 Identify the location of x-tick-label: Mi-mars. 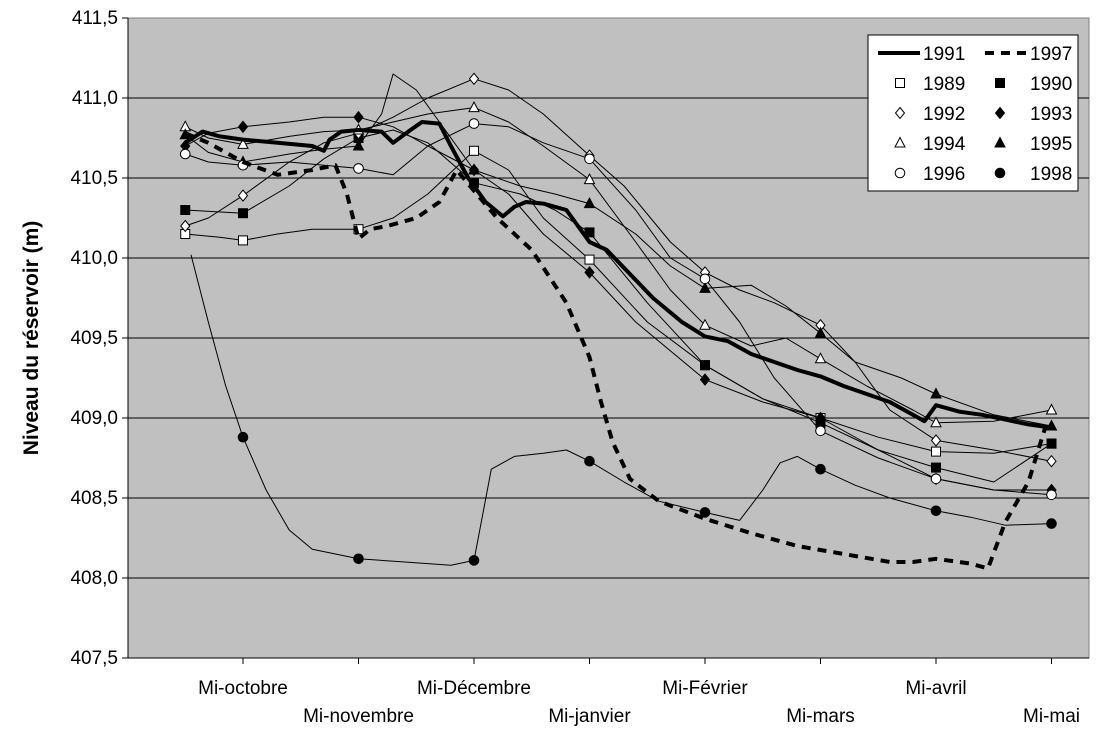
(820, 716).